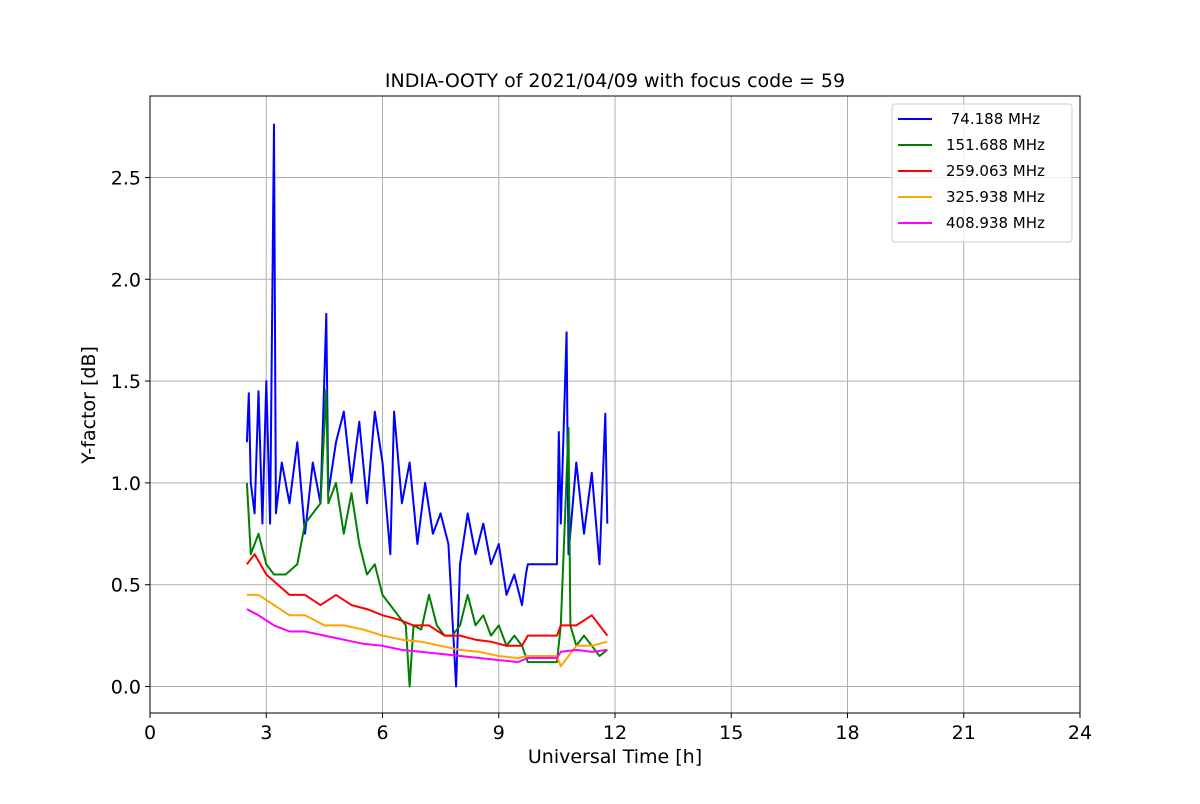  Describe the element at coordinates (126, 484) in the screenshot. I see `y-tick-label: 1.0` at that location.